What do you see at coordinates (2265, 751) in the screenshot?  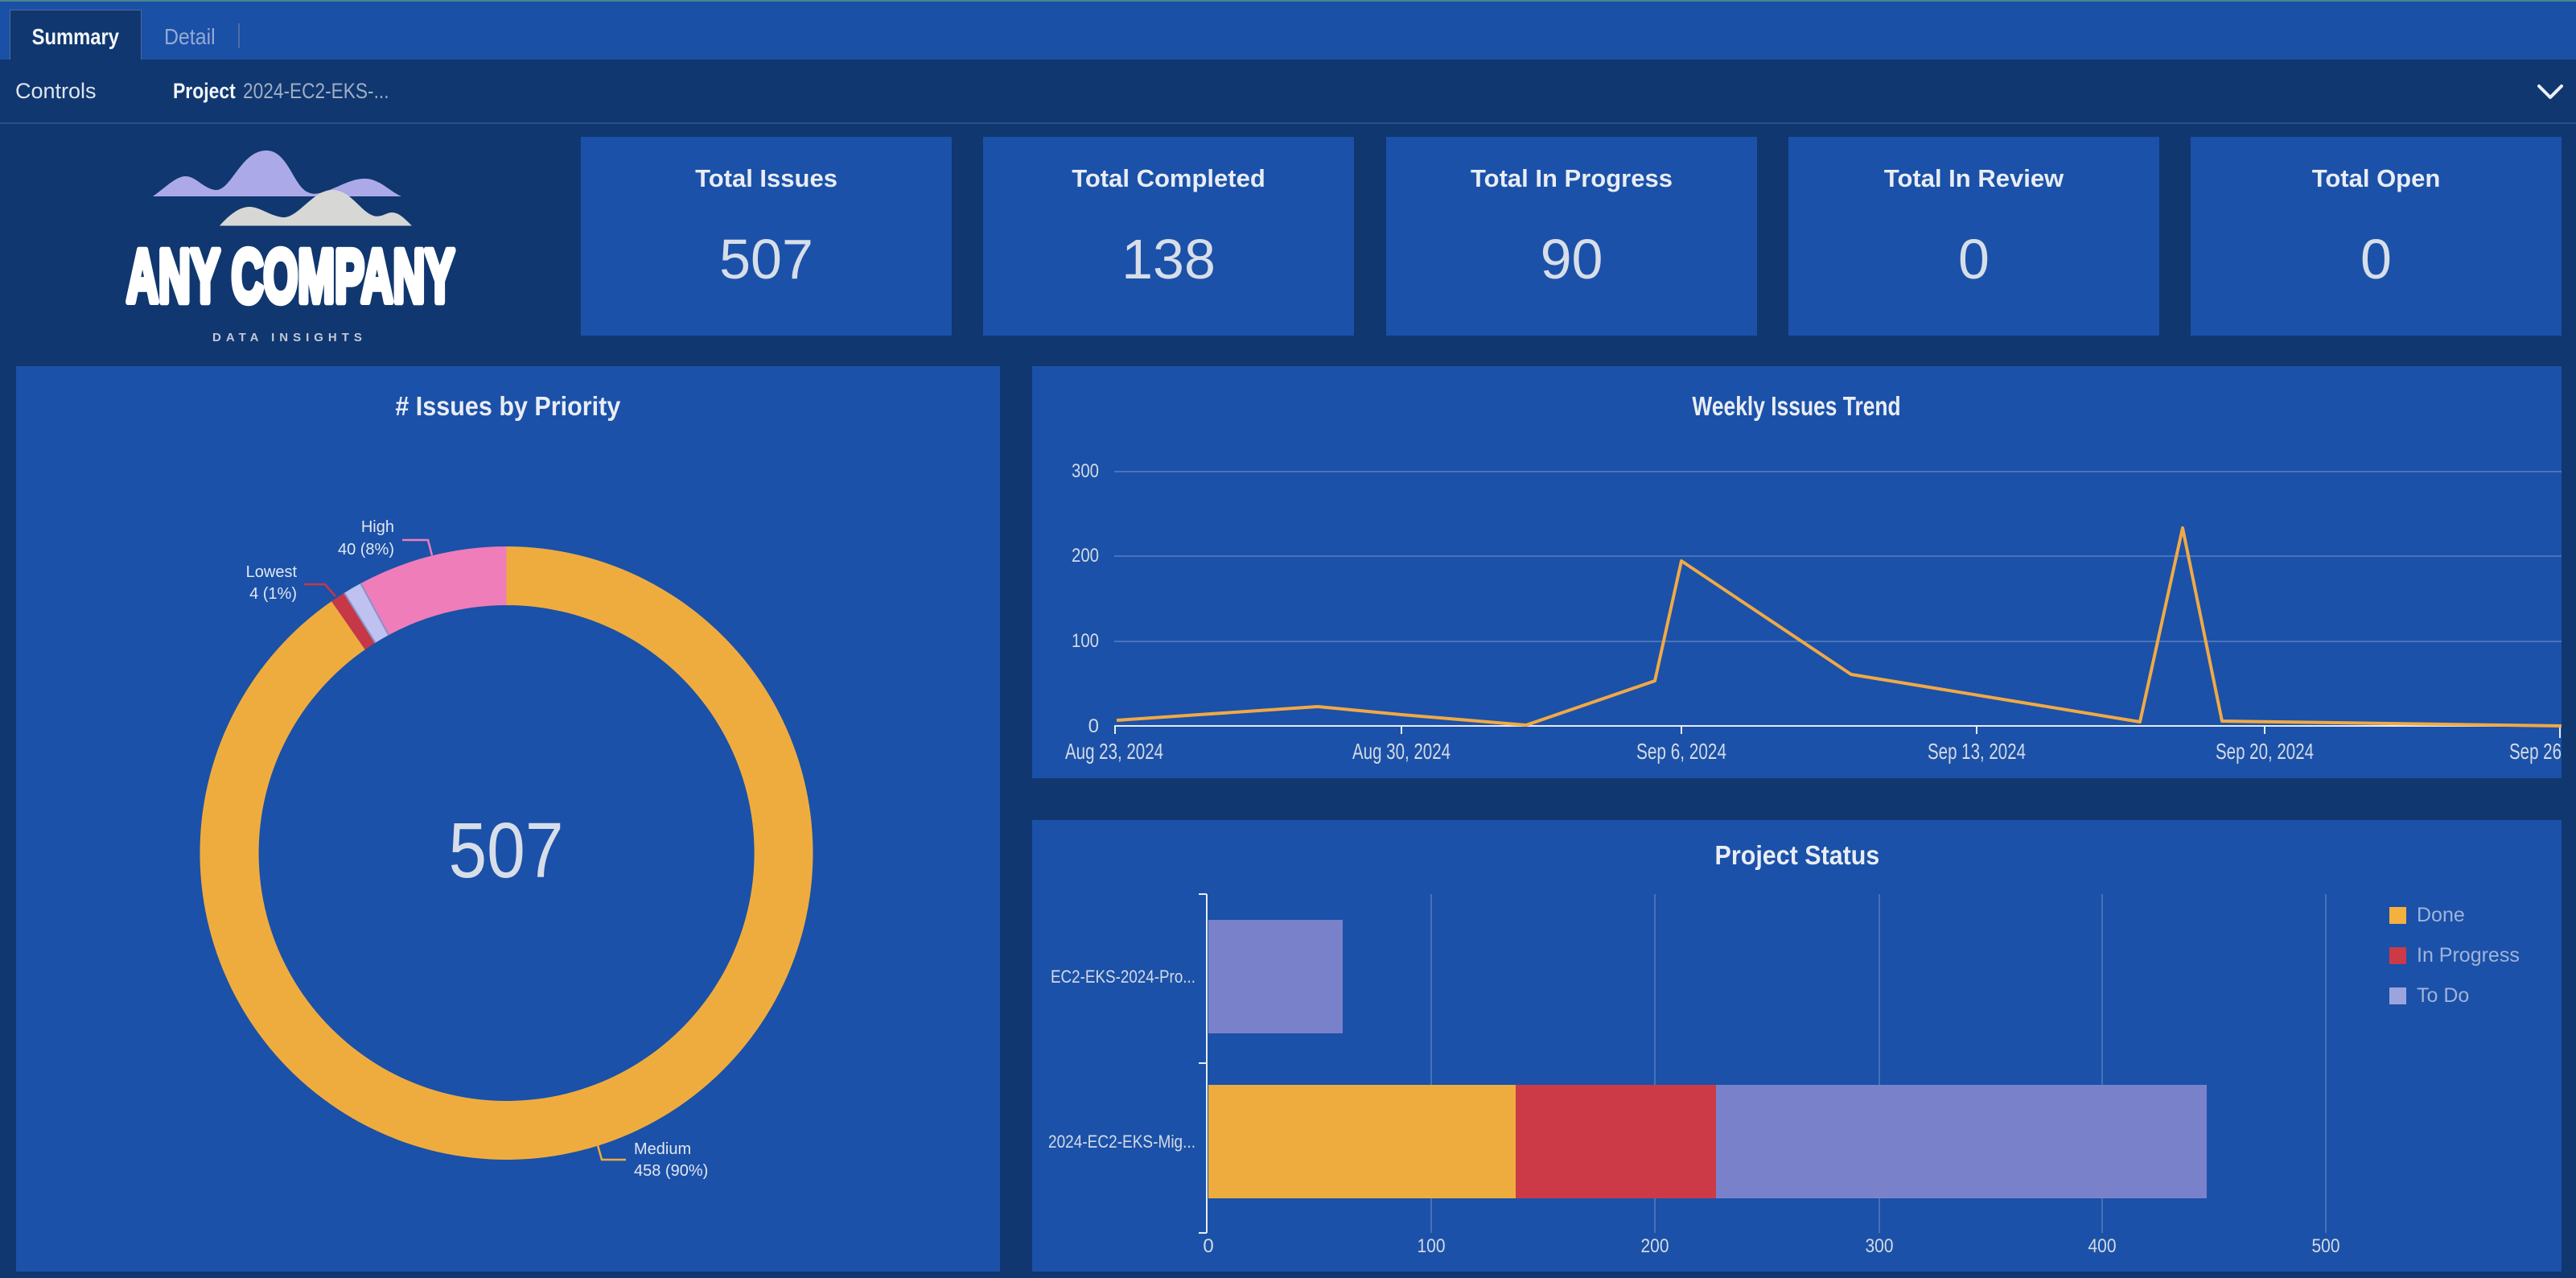 I see `svg-text: Sep 20, 2024` at bounding box center [2265, 751].